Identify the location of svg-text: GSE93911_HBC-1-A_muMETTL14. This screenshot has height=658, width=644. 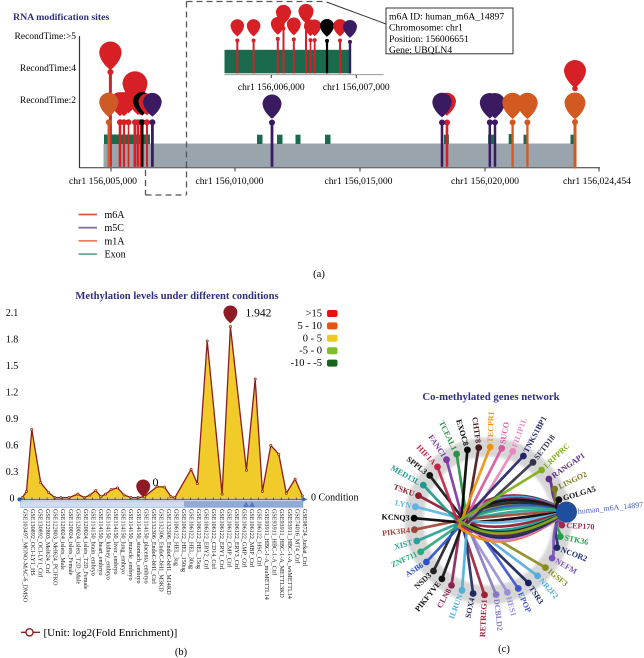
(266, 554).